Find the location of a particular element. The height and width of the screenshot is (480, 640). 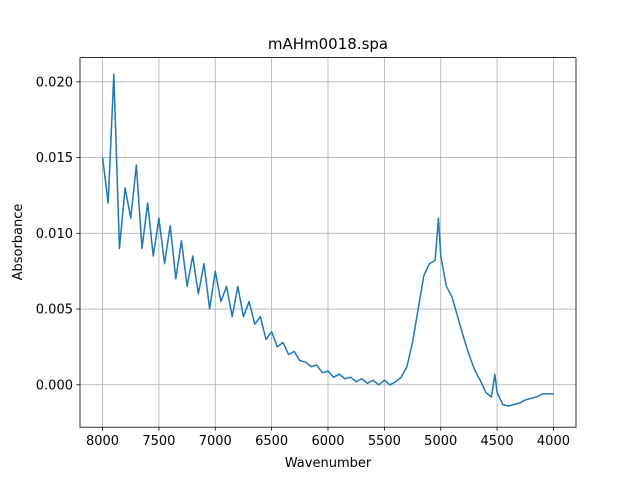

chart-title: mAHm0018.spa is located at coordinates (328, 44).